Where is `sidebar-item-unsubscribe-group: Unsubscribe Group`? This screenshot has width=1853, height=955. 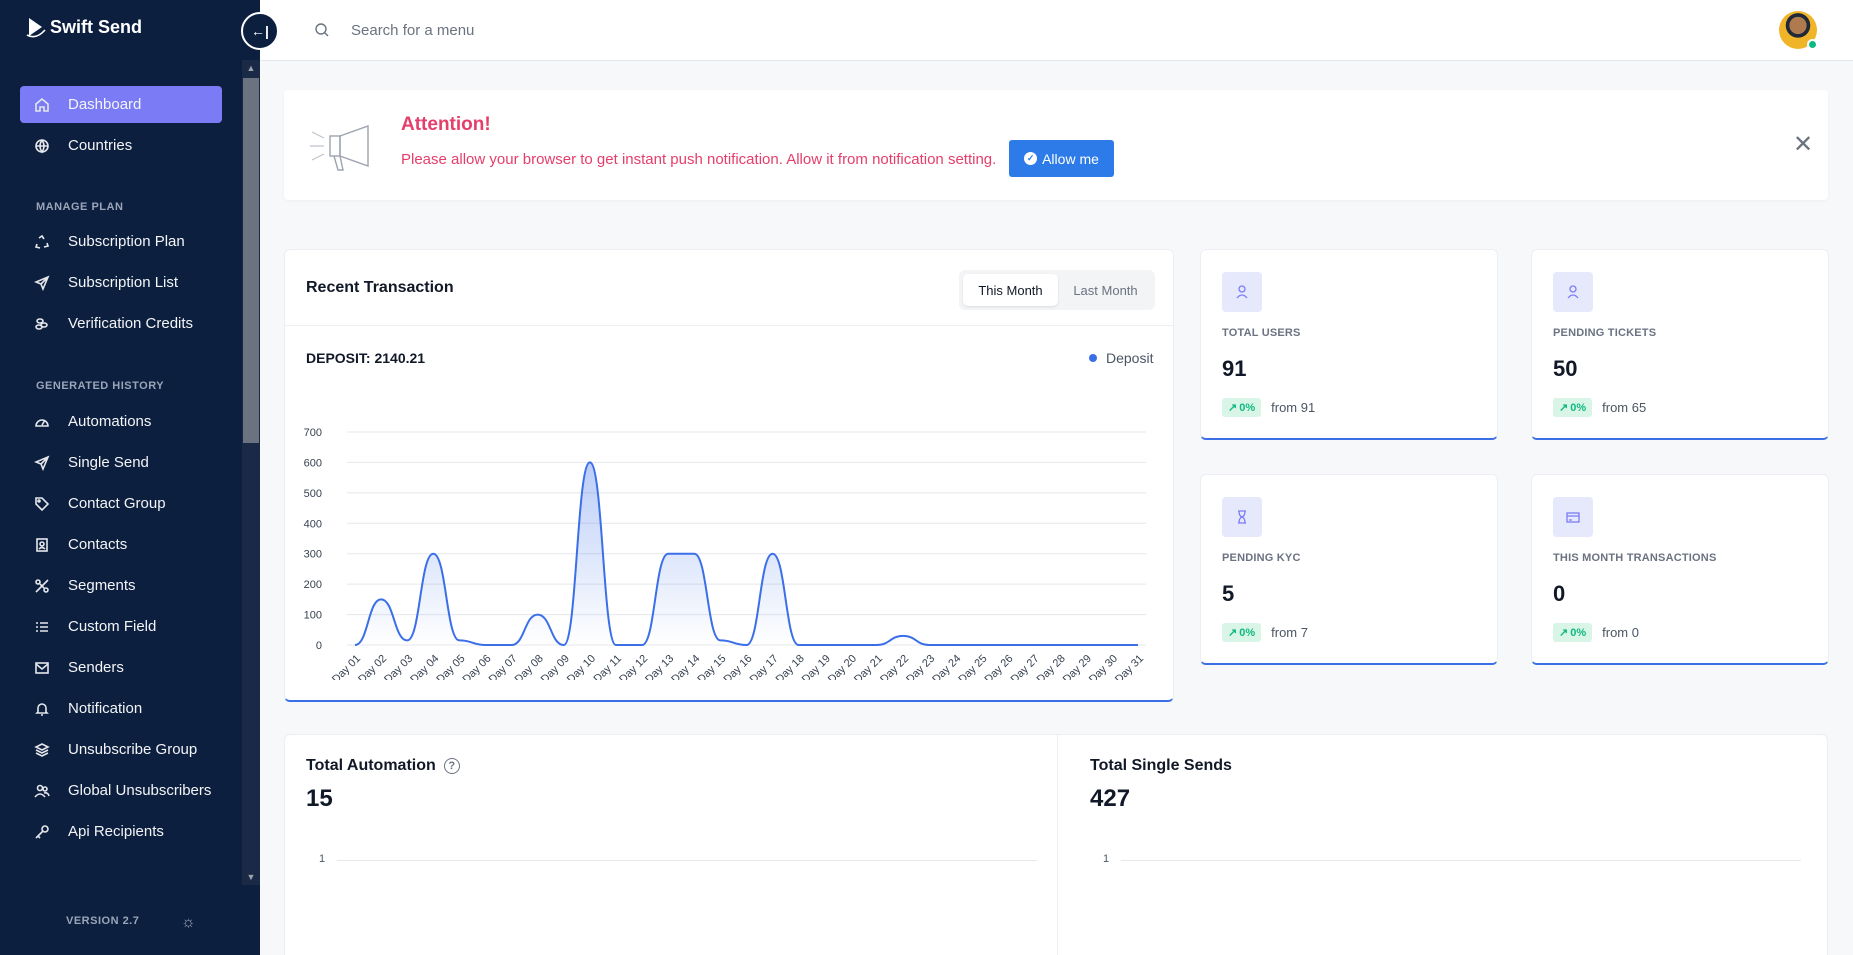
sidebar-item-unsubscribe-group: Unsubscribe Group is located at coordinates (121, 749).